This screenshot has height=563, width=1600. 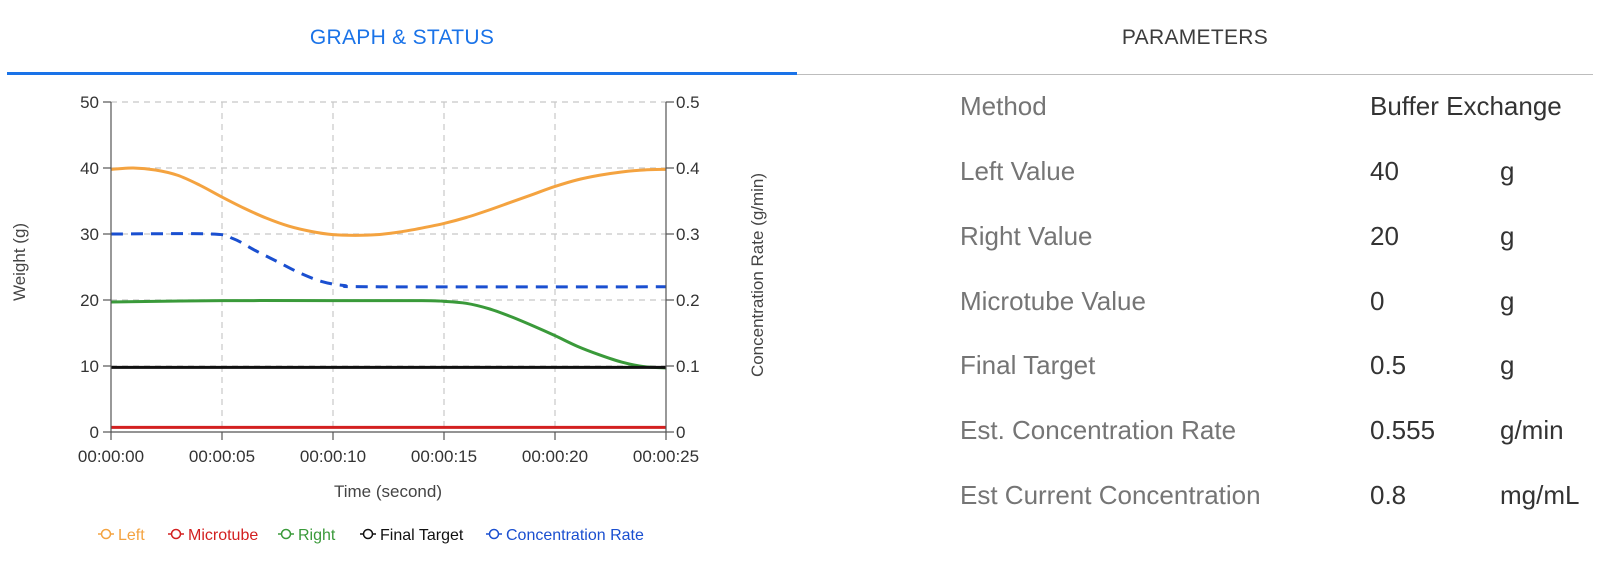 I want to click on param-value: 40, so click(x=1384, y=170).